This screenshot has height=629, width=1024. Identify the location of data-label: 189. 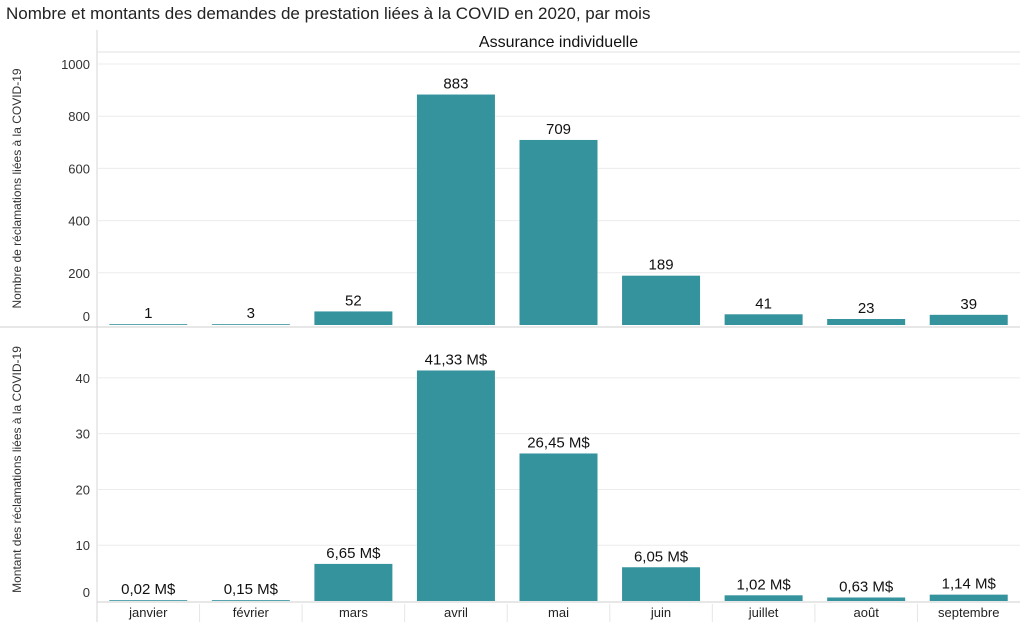
(661, 265).